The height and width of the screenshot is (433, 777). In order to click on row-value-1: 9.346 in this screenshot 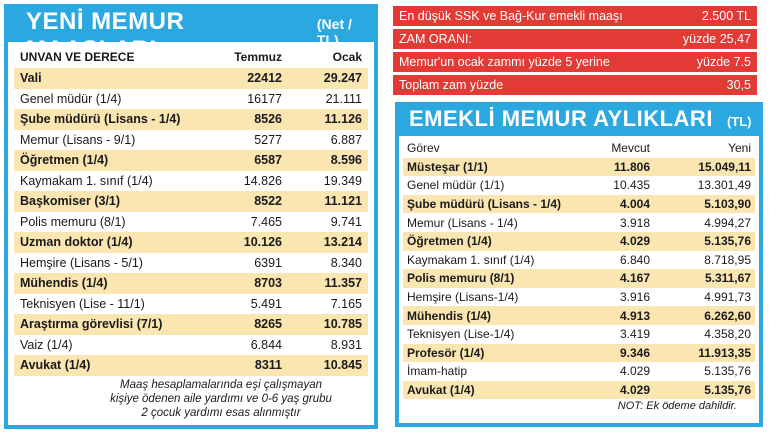, I will do `click(622, 353)`.